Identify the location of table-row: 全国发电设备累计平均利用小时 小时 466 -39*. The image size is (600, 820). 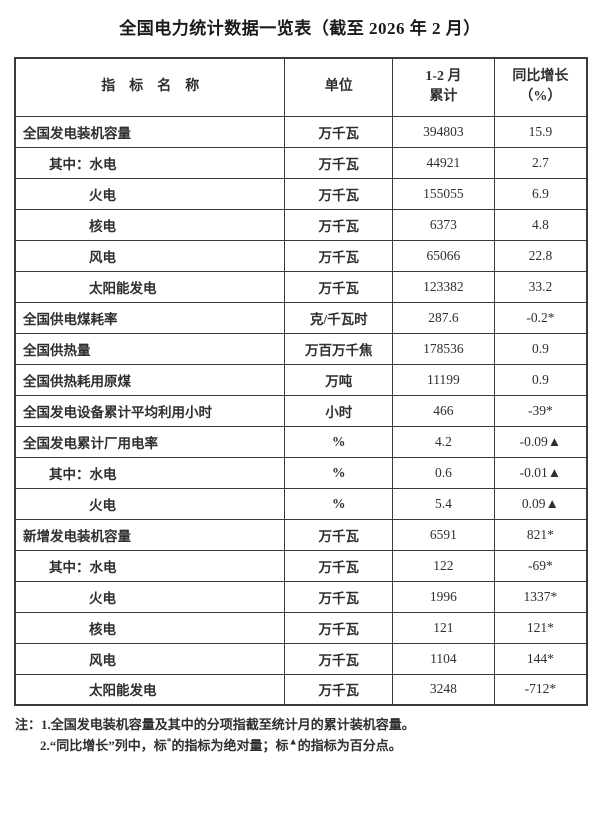
(301, 410).